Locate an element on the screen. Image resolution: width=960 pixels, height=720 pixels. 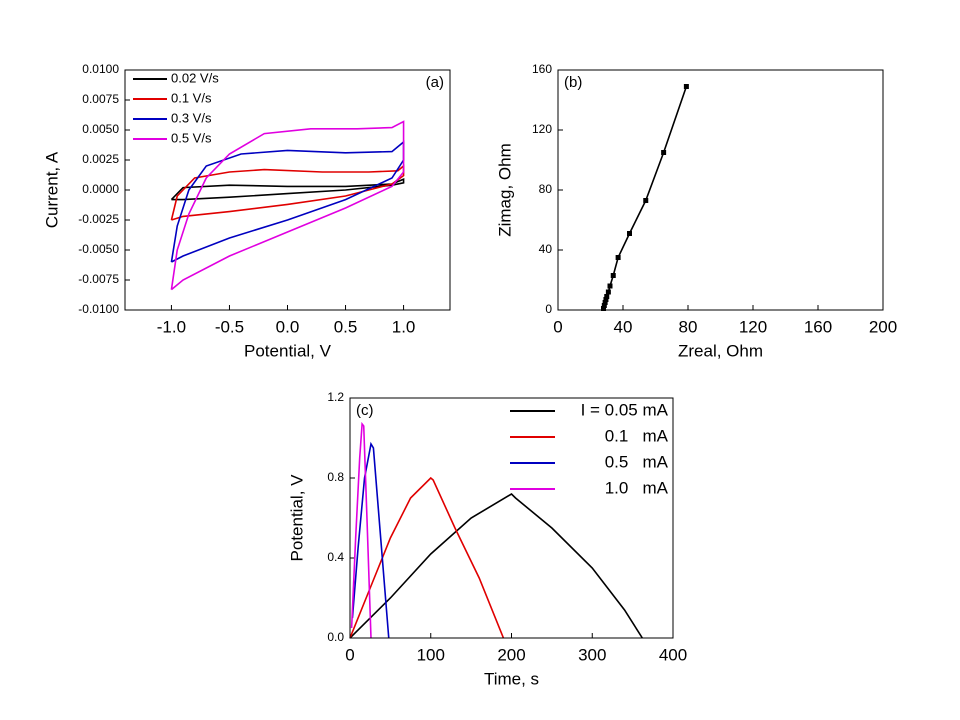
y-tick-label: 0.0050 is located at coordinates (100, 129).